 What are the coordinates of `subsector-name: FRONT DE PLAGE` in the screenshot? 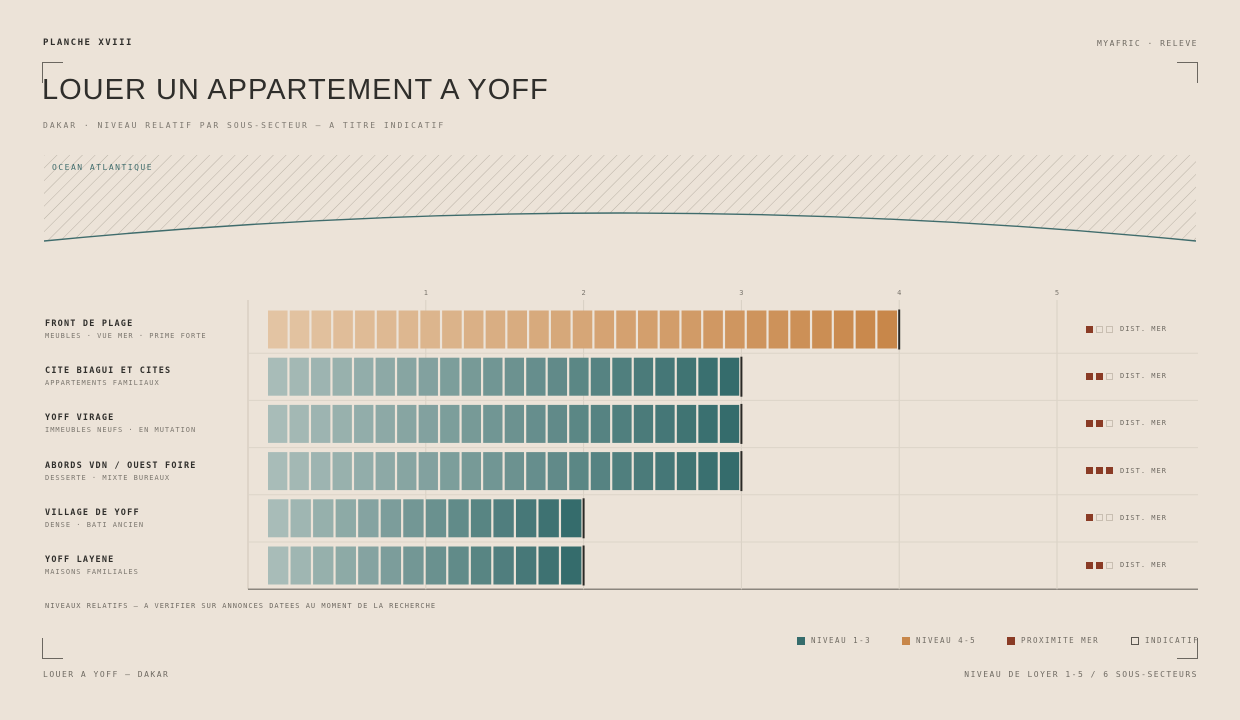 It's located at (89, 324).